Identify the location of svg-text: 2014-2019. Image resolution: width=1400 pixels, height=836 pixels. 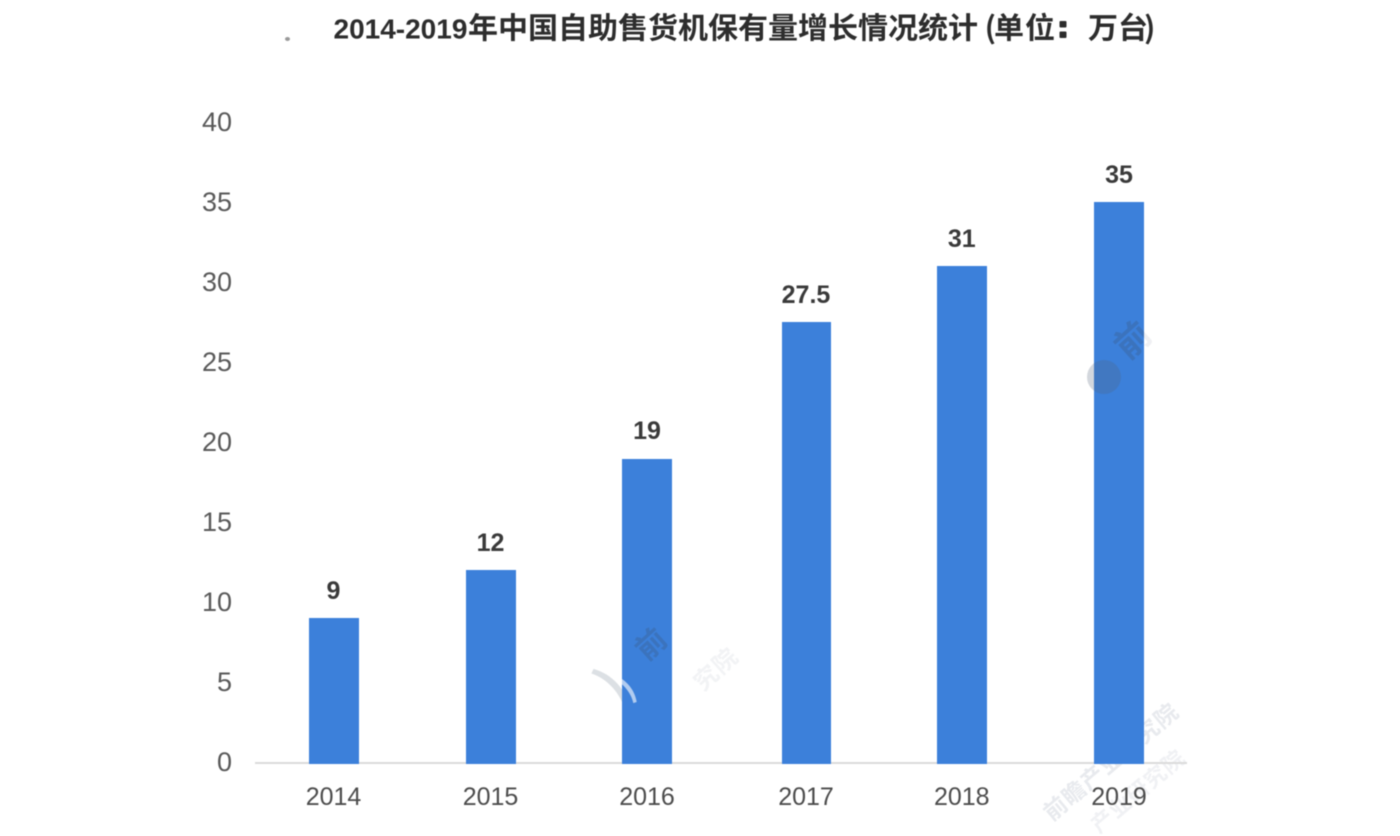
(401, 29).